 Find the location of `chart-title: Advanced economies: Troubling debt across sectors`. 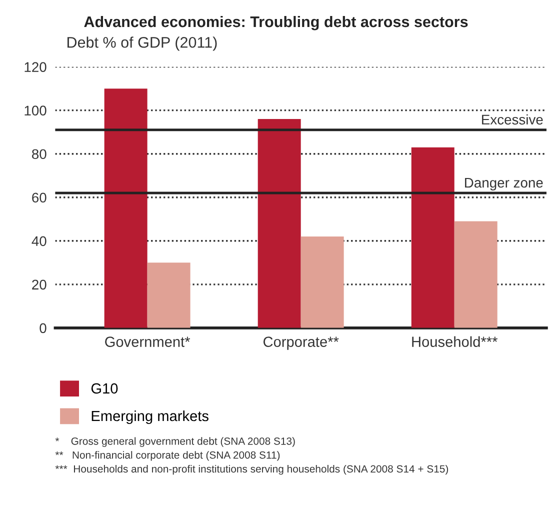

chart-title: Advanced economies: Troubling debt across sectors is located at coordinates (276, 23).